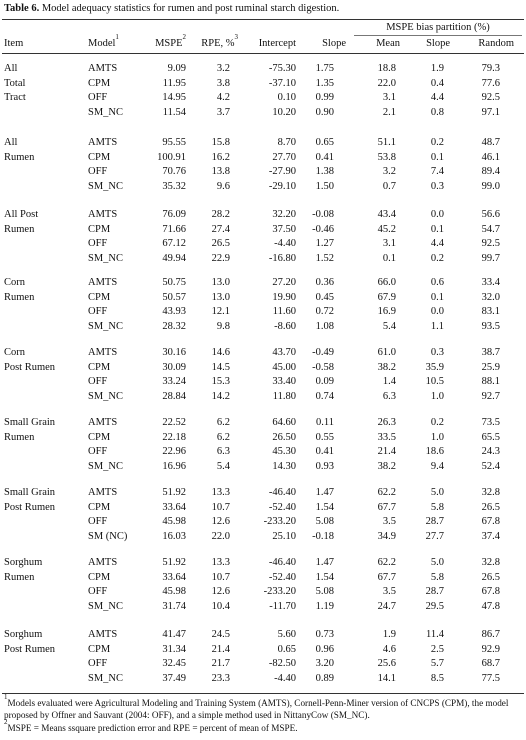 The image size is (526, 740). I want to click on mean-cell: 1.4, so click(389, 381).